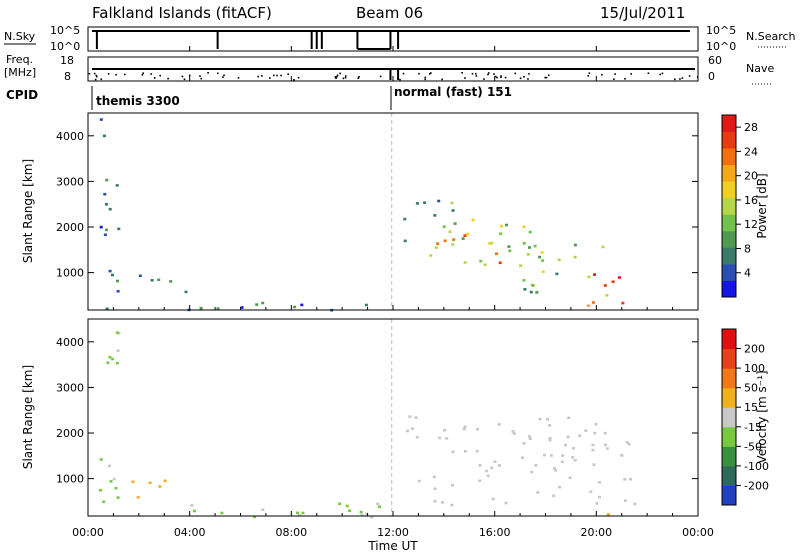  What do you see at coordinates (182, 13) in the screenshot?
I see `station-title: Falkland Islands (fitACF)` at bounding box center [182, 13].